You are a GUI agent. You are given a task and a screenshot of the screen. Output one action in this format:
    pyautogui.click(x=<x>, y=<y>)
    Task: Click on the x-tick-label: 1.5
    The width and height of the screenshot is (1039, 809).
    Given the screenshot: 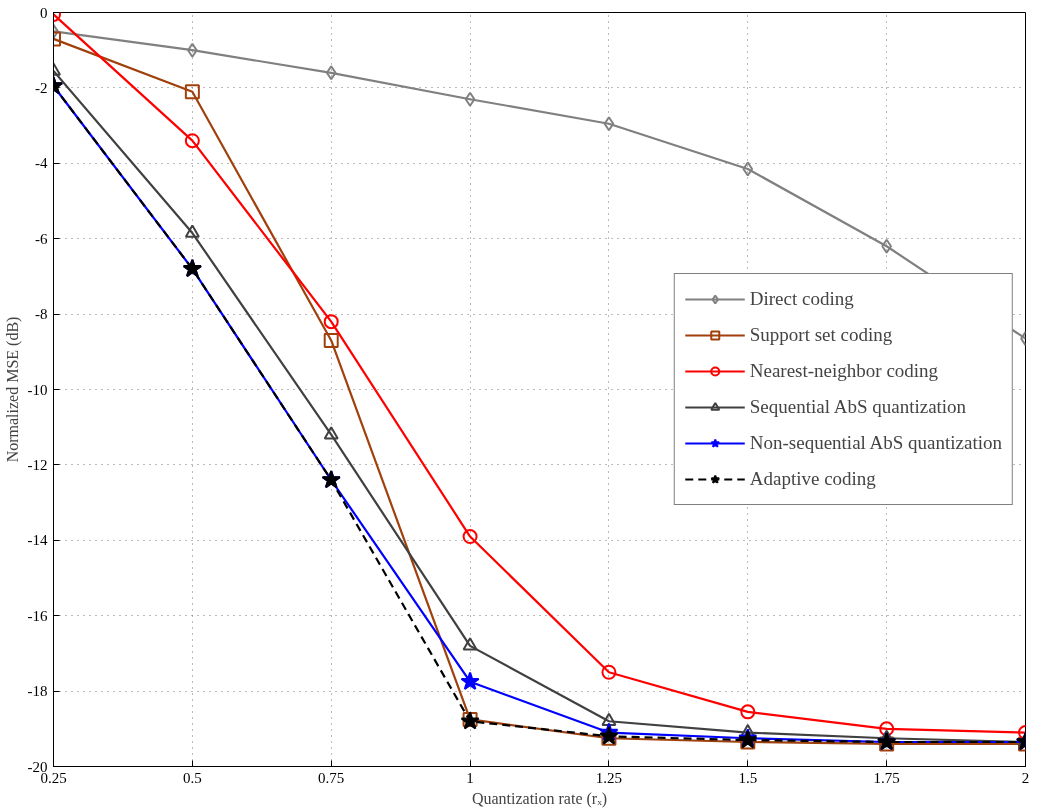 What is the action you would take?
    pyautogui.click(x=748, y=777)
    